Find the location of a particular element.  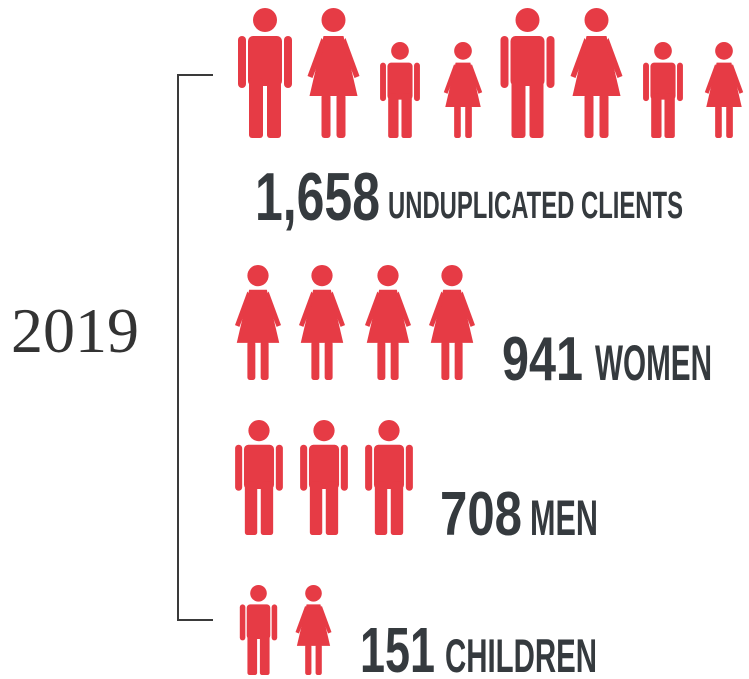

men-number: 708 is located at coordinates (481, 514).